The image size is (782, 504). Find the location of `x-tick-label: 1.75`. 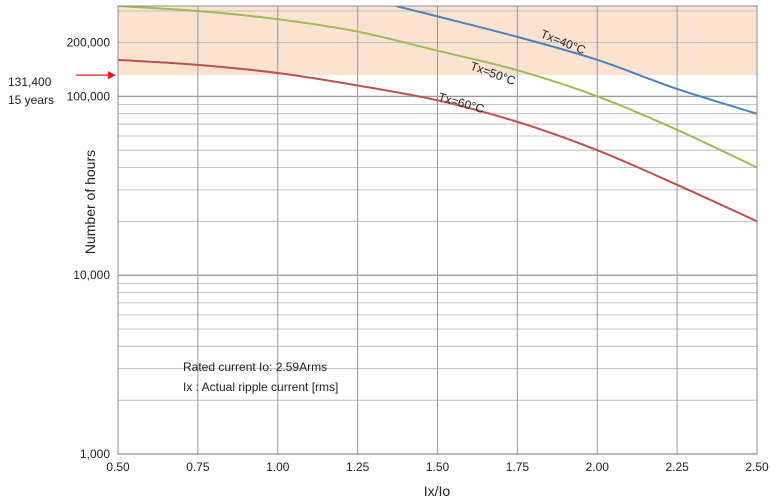

x-tick-label: 1.75 is located at coordinates (518, 467).